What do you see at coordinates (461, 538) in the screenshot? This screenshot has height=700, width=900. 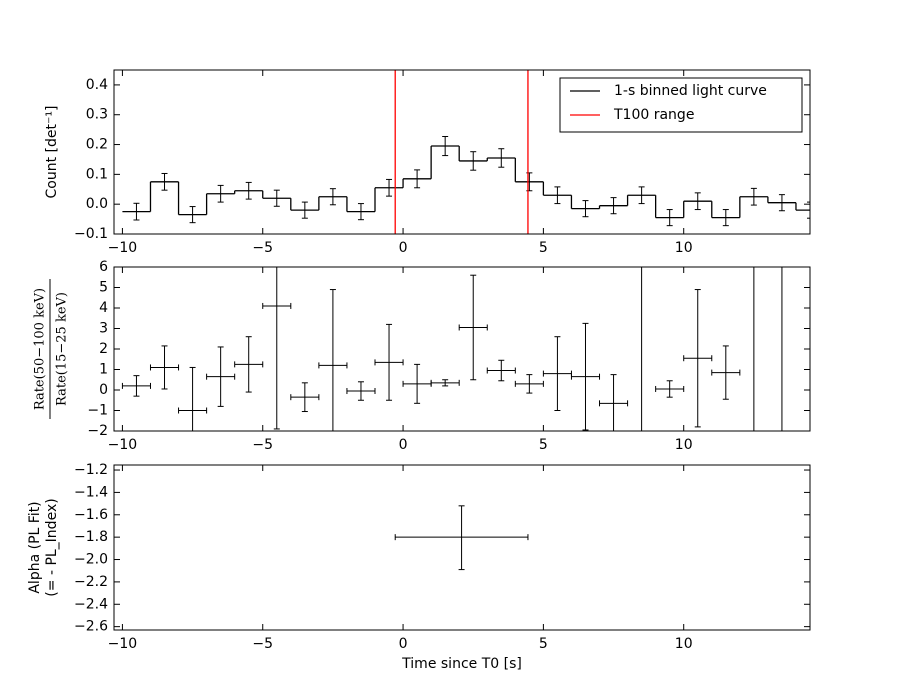 I see `plot-area` at bounding box center [461, 538].